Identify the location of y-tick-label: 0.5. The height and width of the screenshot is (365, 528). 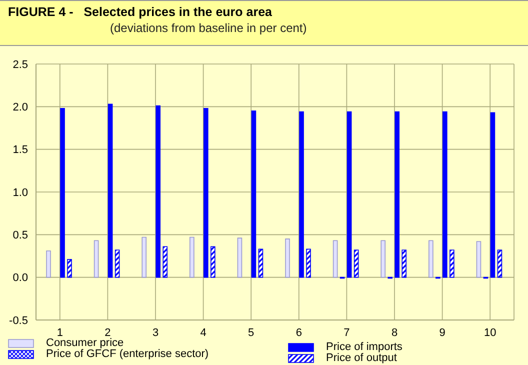
(20, 236).